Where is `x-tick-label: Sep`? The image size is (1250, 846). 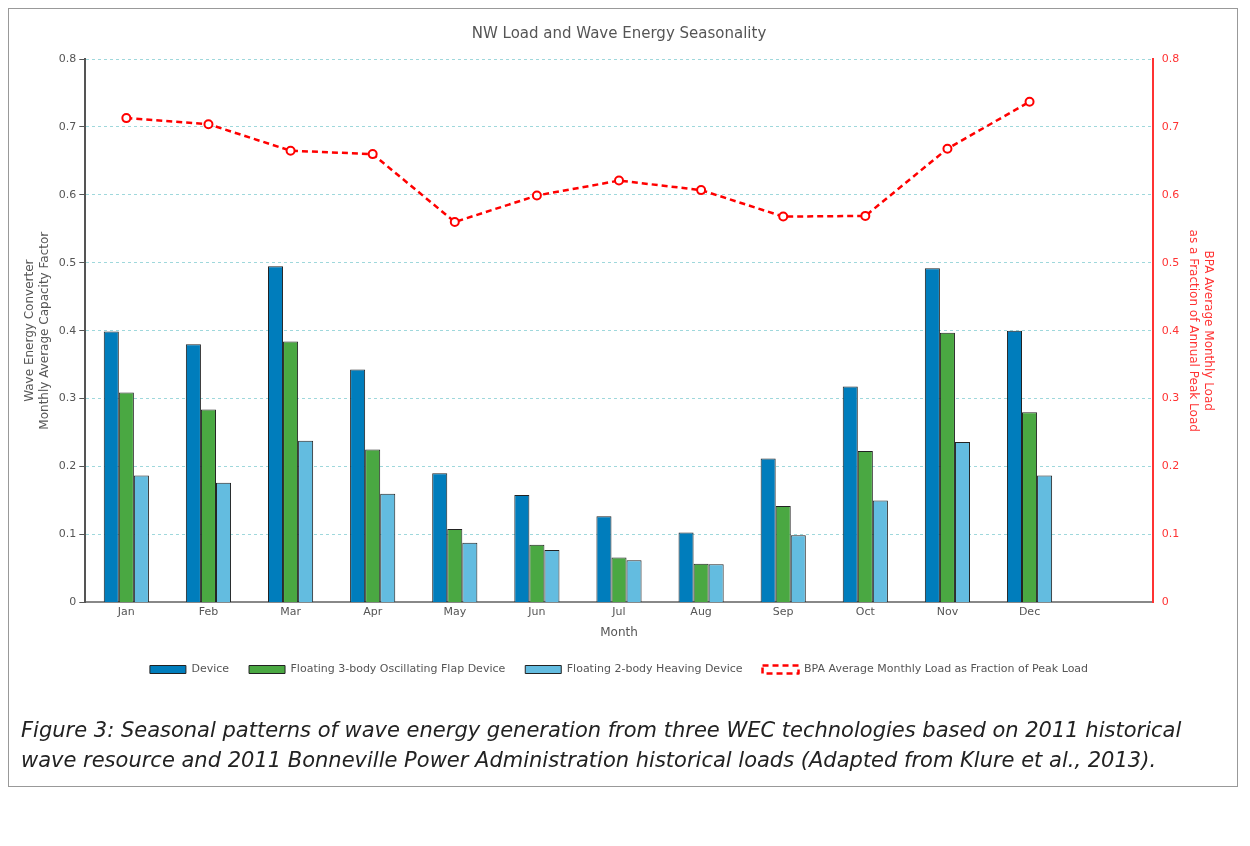 x-tick-label: Sep is located at coordinates (783, 611).